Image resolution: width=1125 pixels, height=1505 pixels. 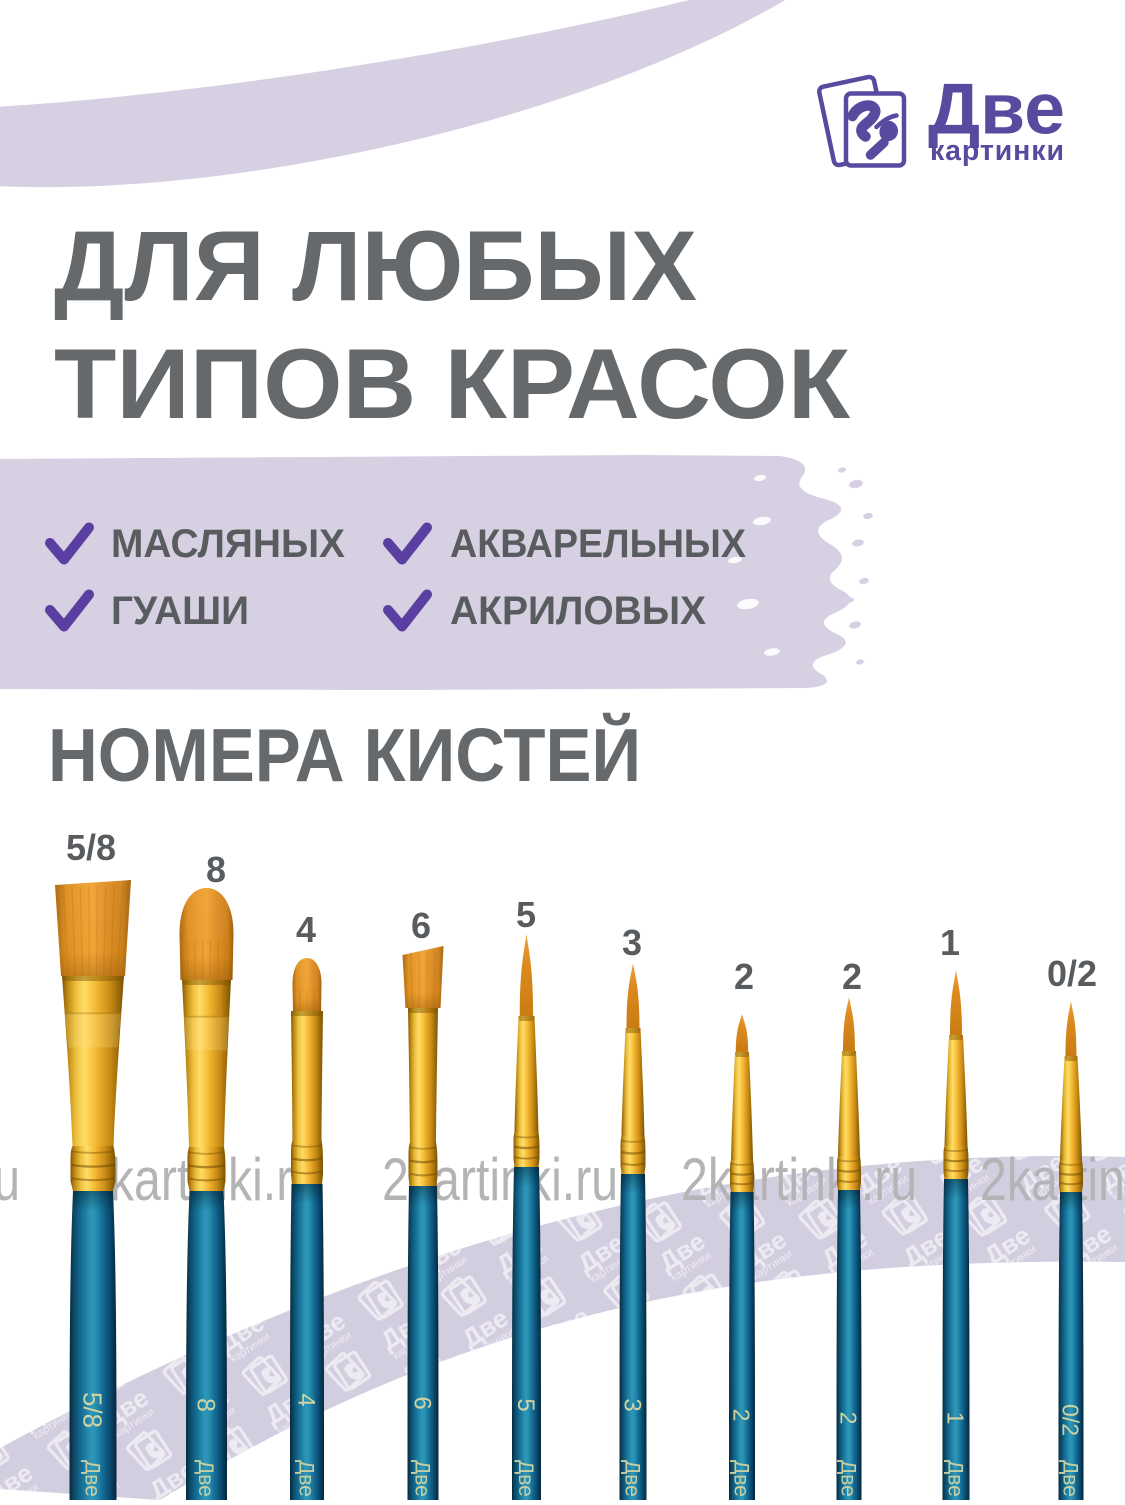 What do you see at coordinates (598, 544) in the screenshot?
I see `svg-text: АКВАРЕЛЬНЫХ` at bounding box center [598, 544].